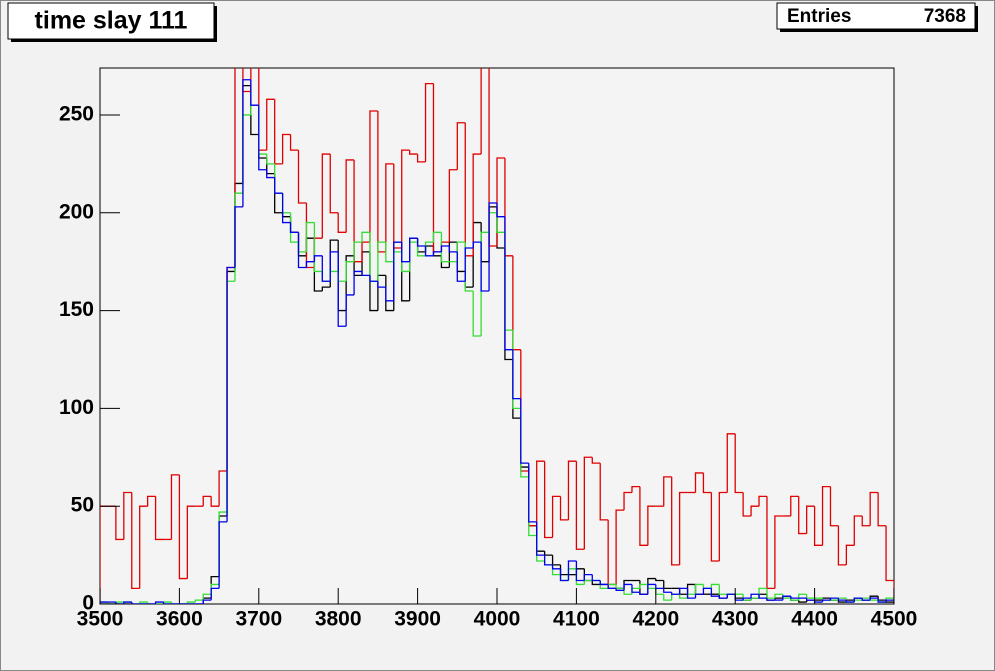 The width and height of the screenshot is (995, 671). What do you see at coordinates (417, 619) in the screenshot?
I see `x-tick-label: 3900` at bounding box center [417, 619].